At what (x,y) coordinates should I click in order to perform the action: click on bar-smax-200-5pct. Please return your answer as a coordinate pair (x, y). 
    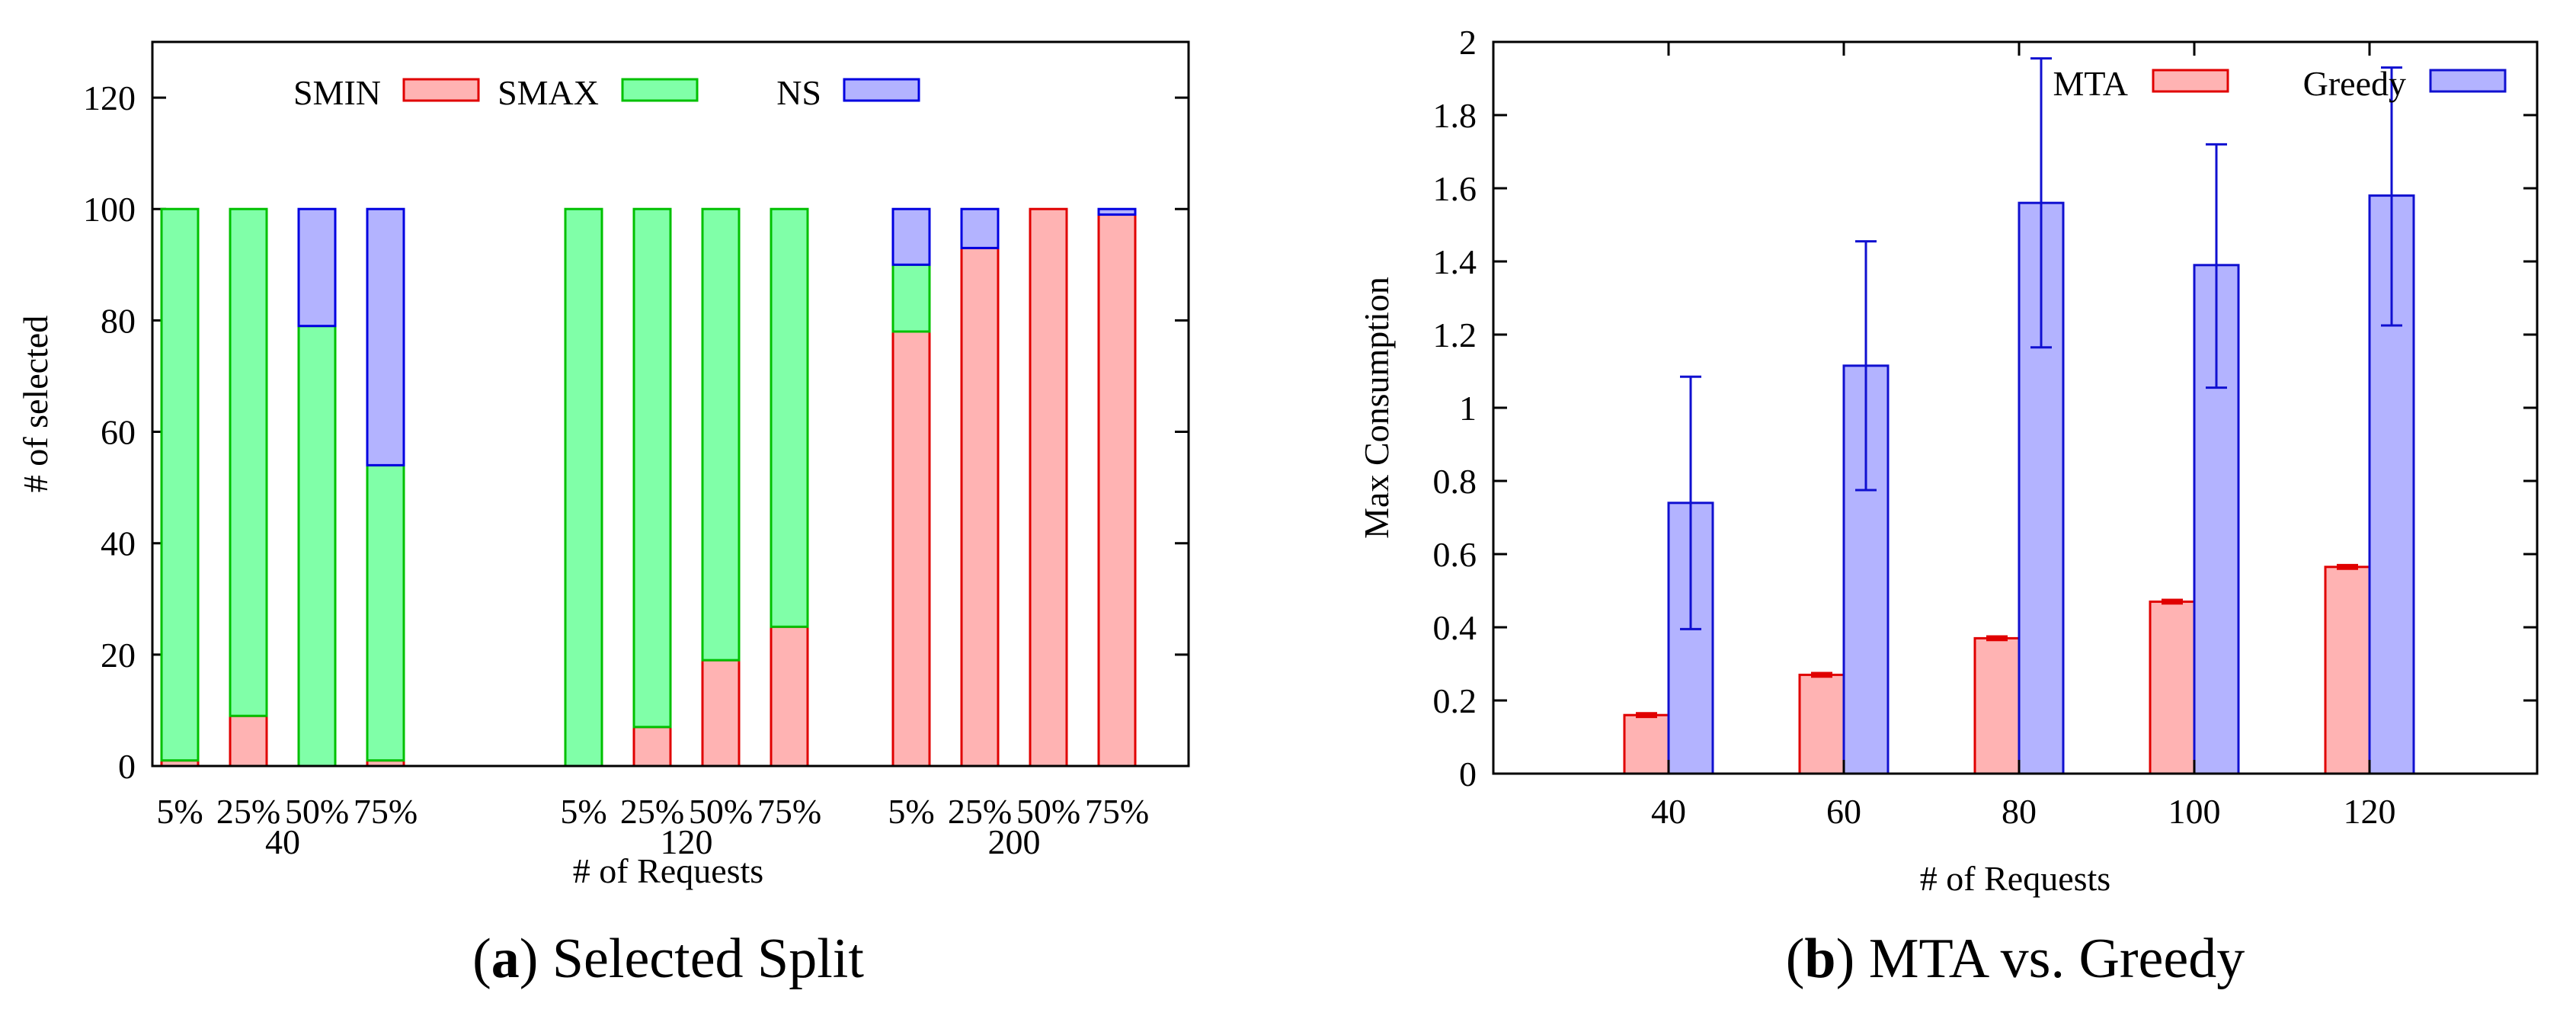
    Looking at the image, I should click on (911, 298).